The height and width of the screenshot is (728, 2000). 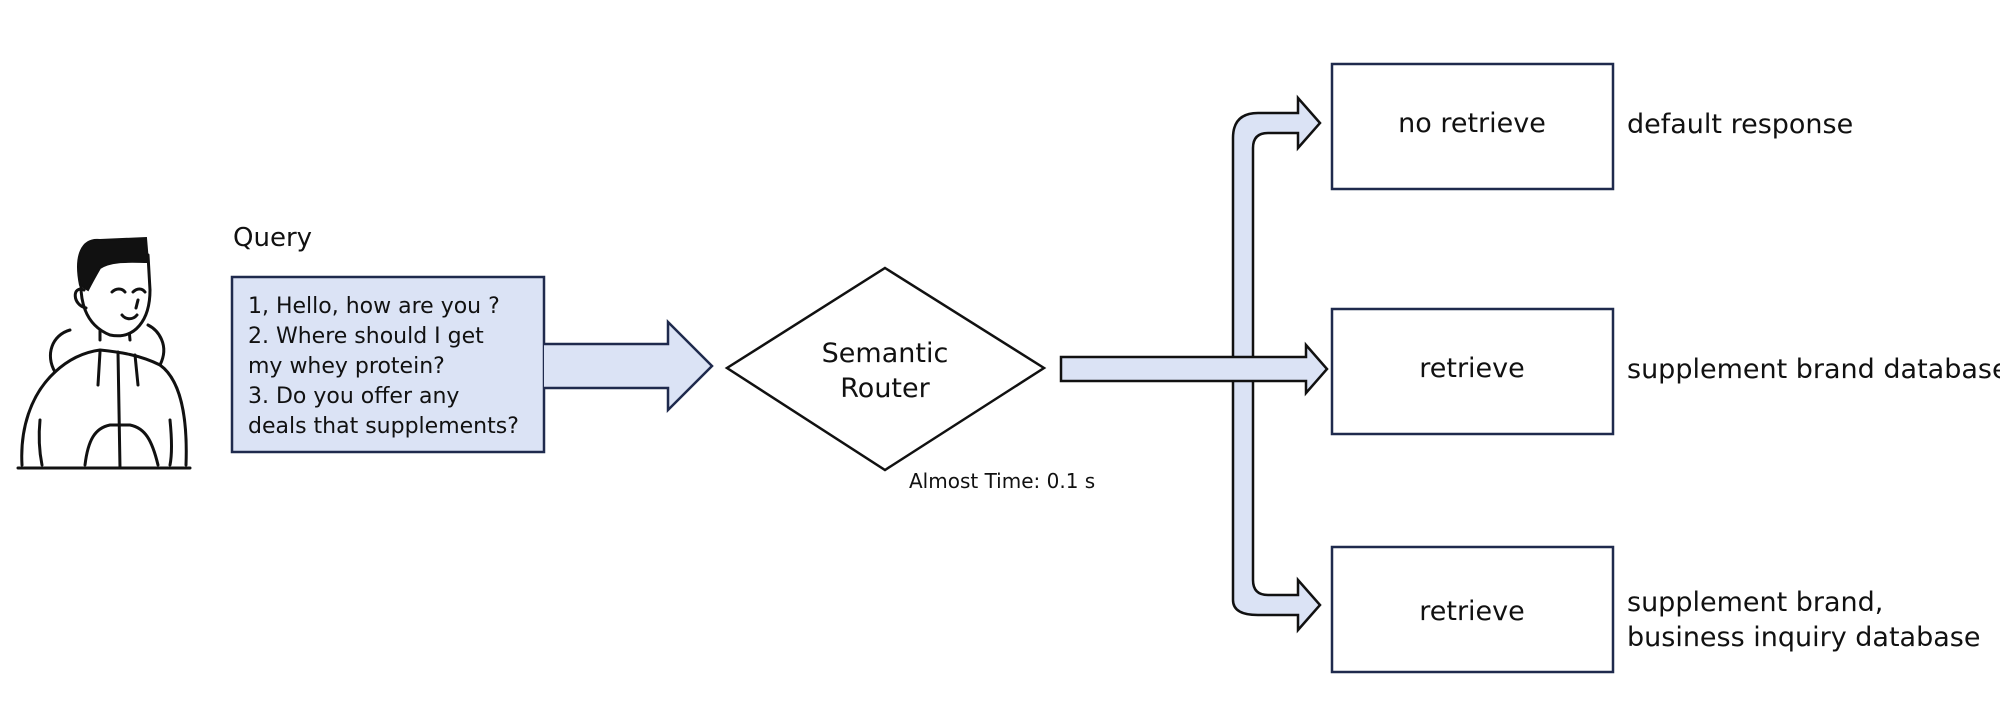 What do you see at coordinates (374, 306) in the screenshot?
I see `query-line-1: 1, Hello, how are you ?` at bounding box center [374, 306].